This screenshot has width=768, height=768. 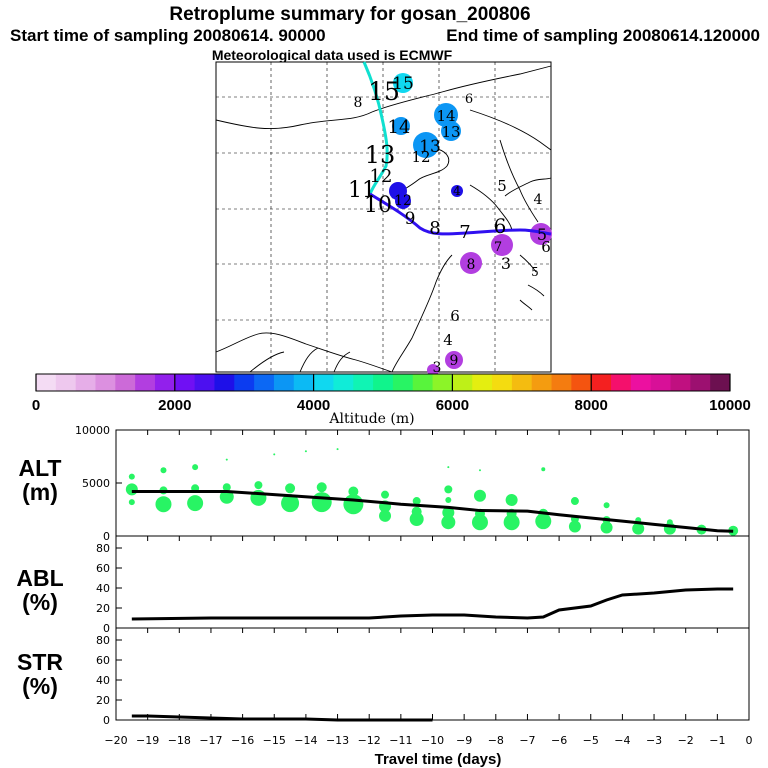 What do you see at coordinates (432, 674) in the screenshot?
I see `str-frame` at bounding box center [432, 674].